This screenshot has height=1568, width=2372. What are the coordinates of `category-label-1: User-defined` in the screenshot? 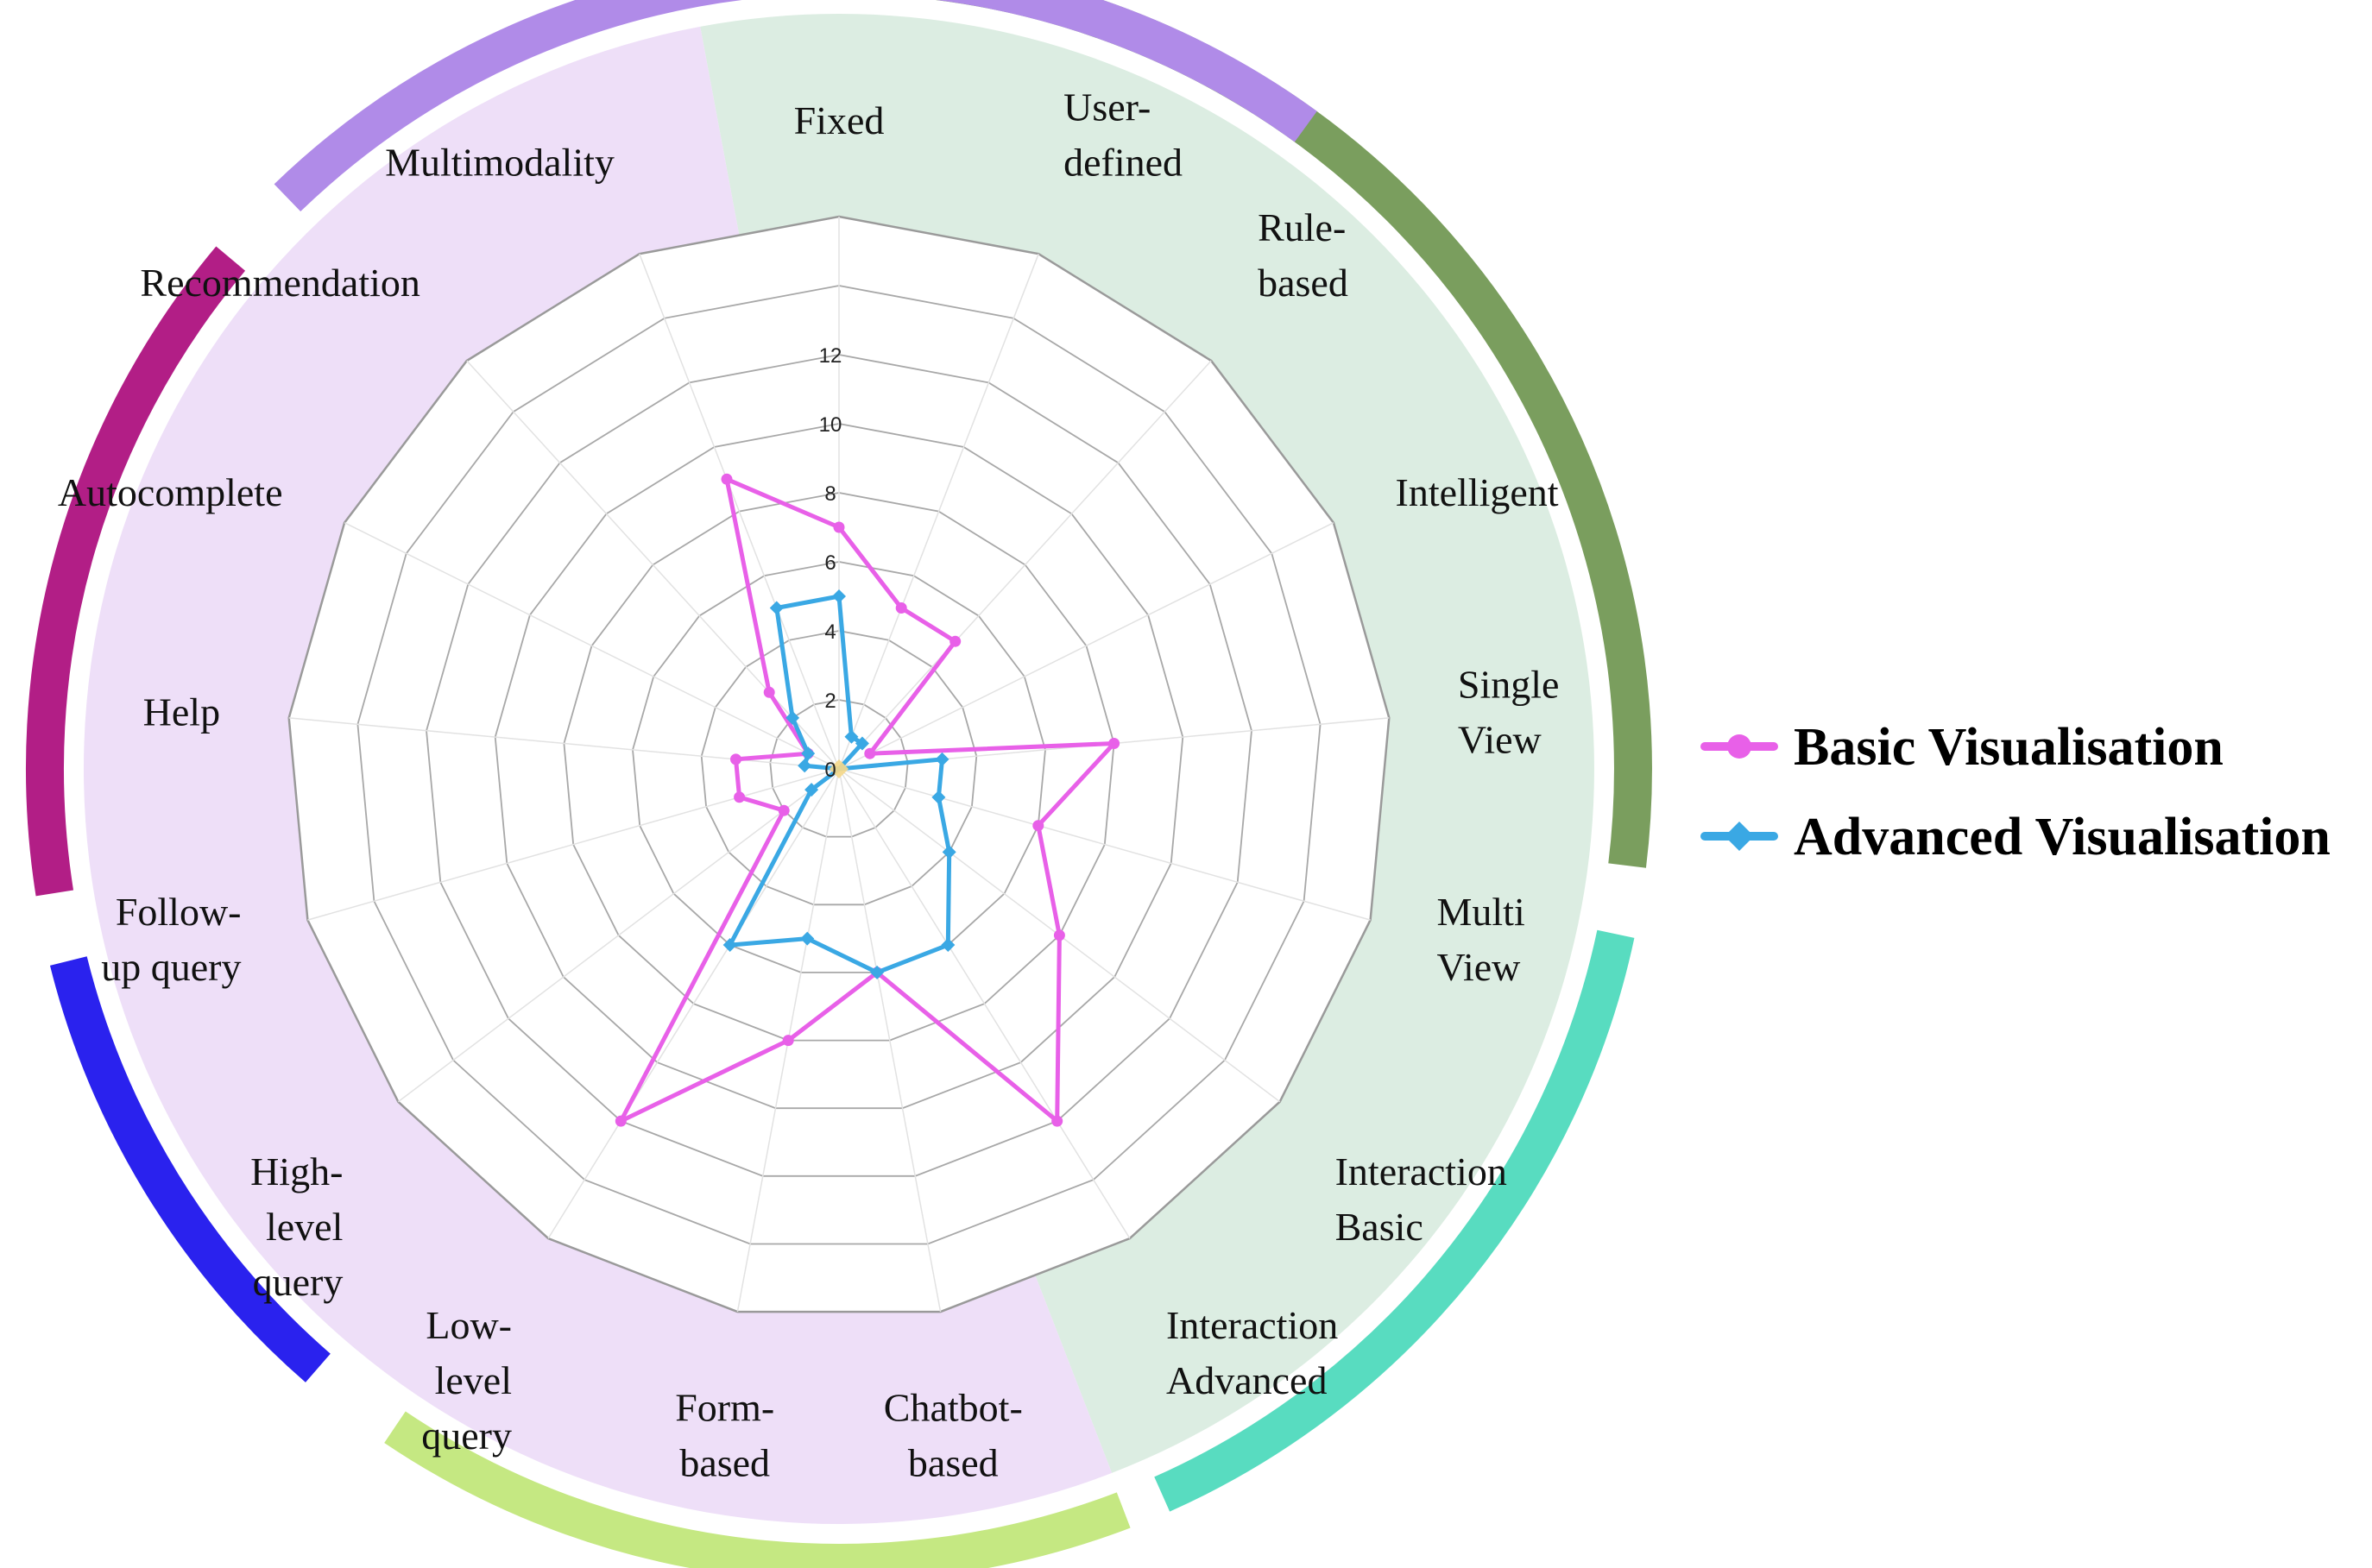 It's located at (1123, 135).